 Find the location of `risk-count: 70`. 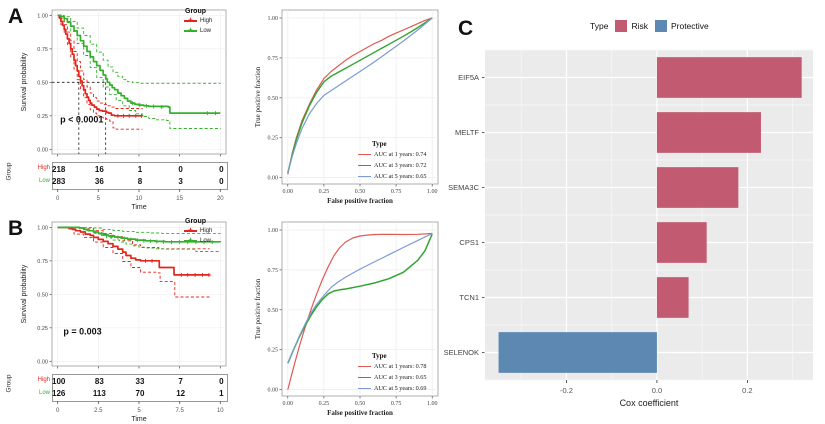

risk-count: 70 is located at coordinates (140, 393).